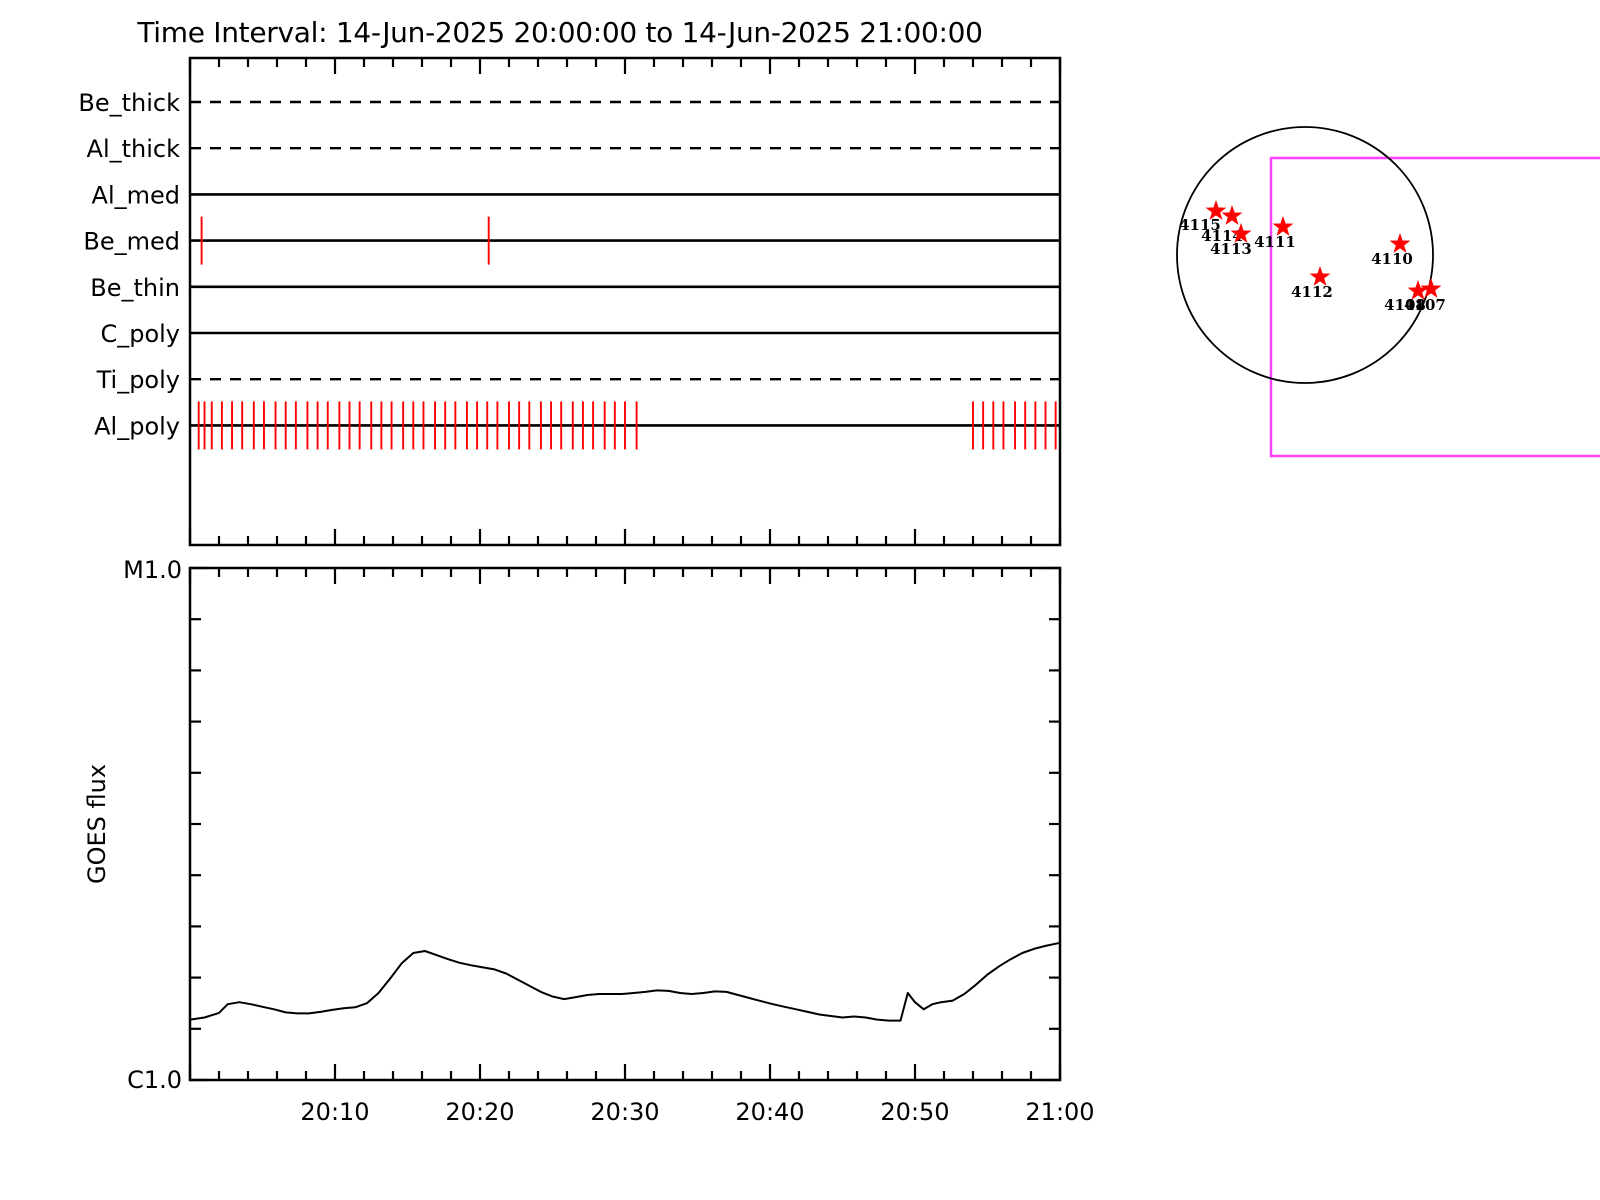  I want to click on active-region-label: 4107, so click(1425, 305).